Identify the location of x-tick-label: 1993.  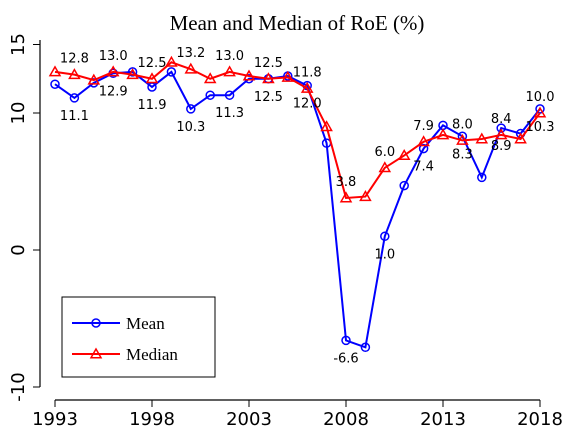
(55, 419).